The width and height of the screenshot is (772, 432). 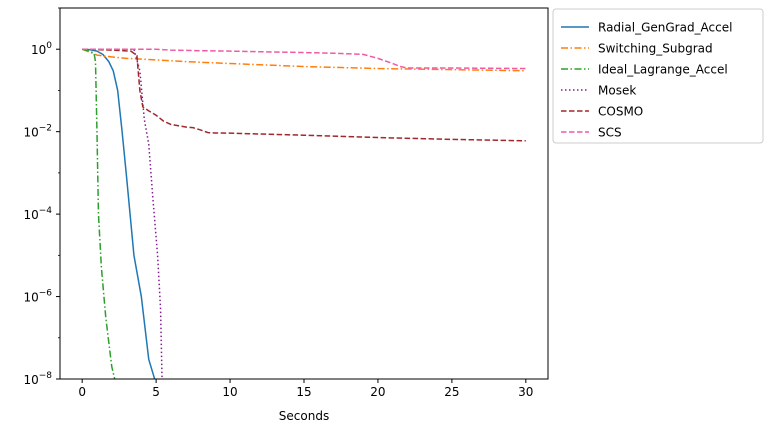 I want to click on legend-item: SCS, so click(x=591, y=133).